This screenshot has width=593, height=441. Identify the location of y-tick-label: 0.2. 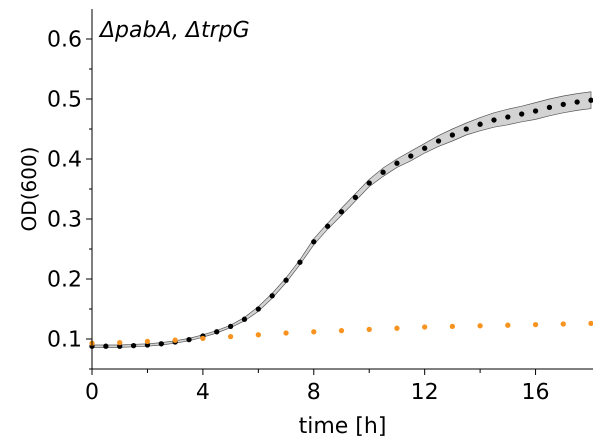
(64, 280).